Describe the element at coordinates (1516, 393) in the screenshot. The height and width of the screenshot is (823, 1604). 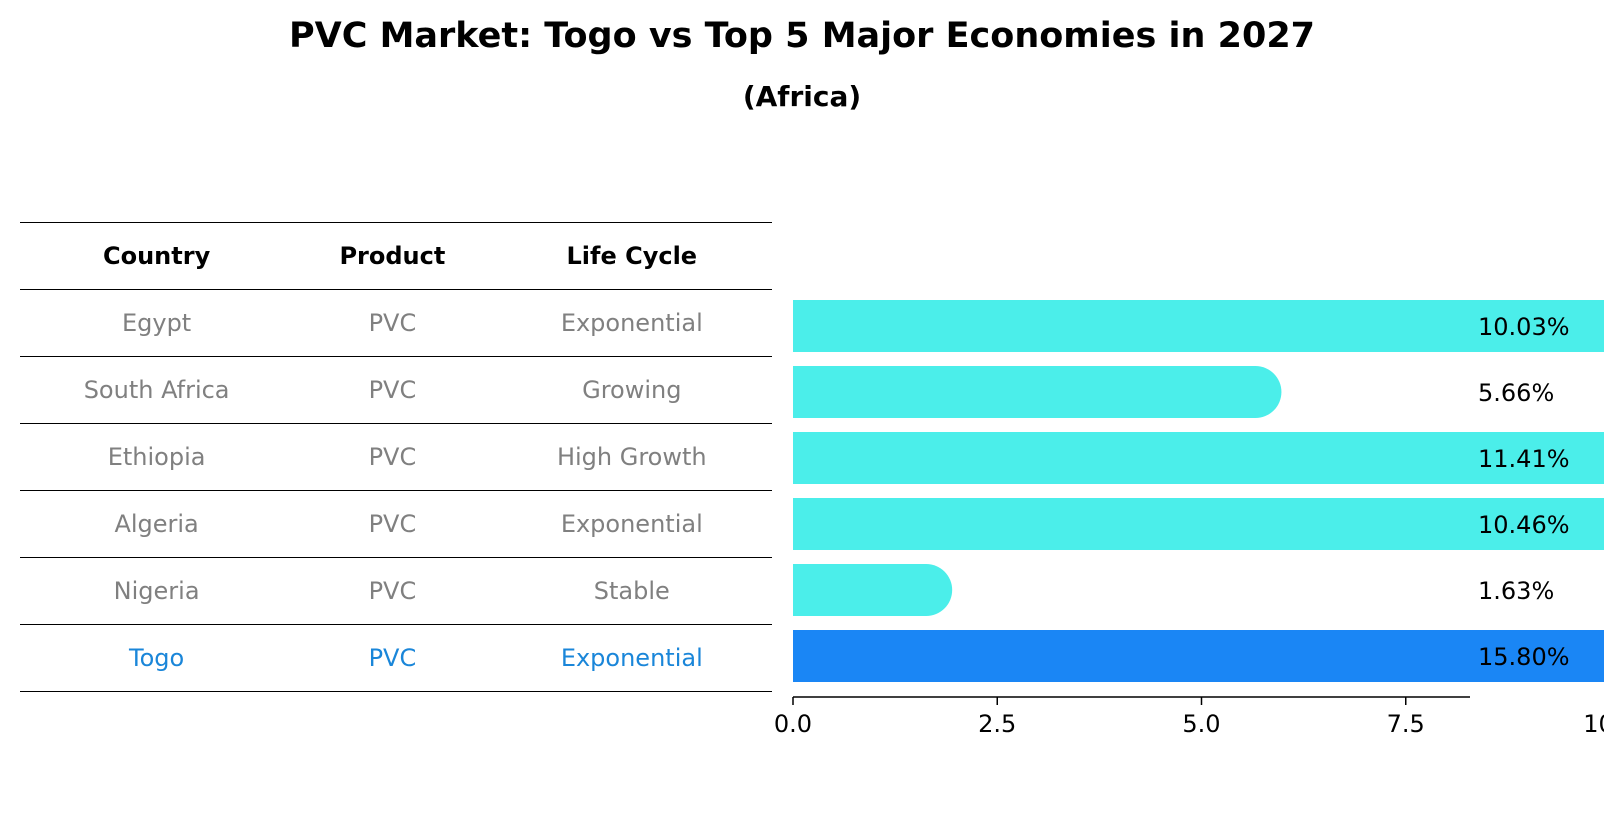
I see `data-label: 5.66%` at that location.